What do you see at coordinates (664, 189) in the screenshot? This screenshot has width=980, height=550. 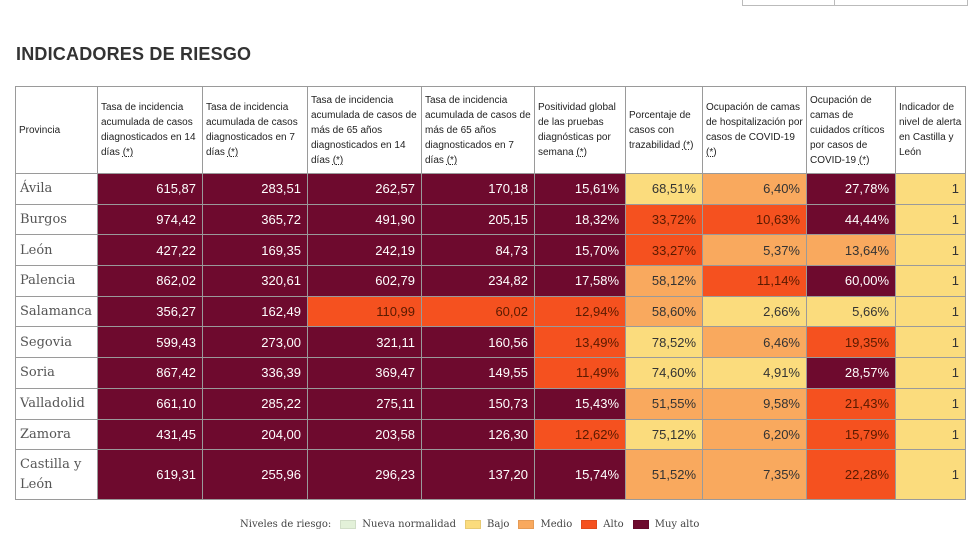 I see `value-cell: 68,51%` at bounding box center [664, 189].